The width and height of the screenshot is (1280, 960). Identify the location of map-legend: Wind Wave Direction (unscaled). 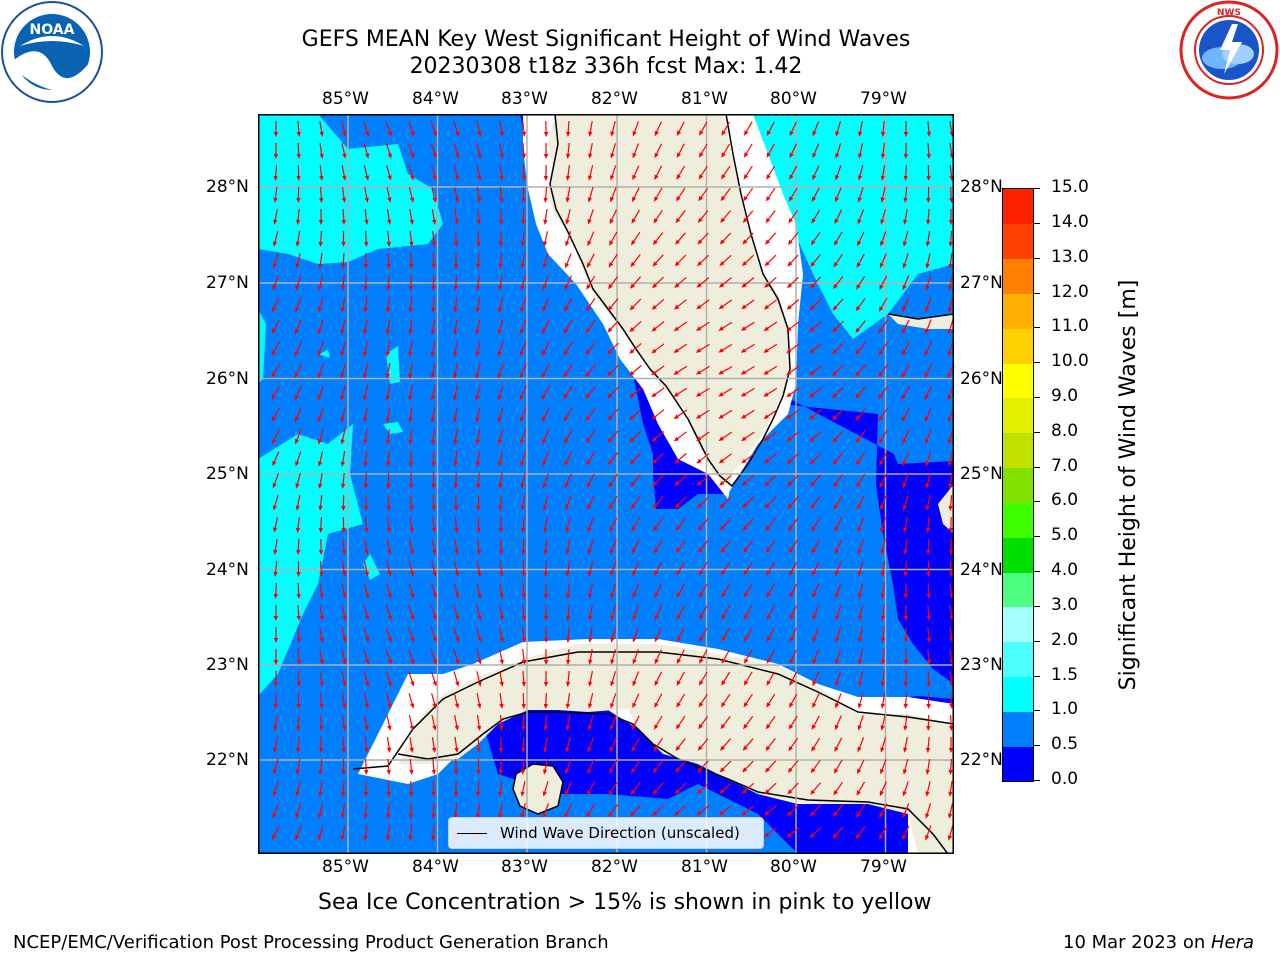
(606, 833).